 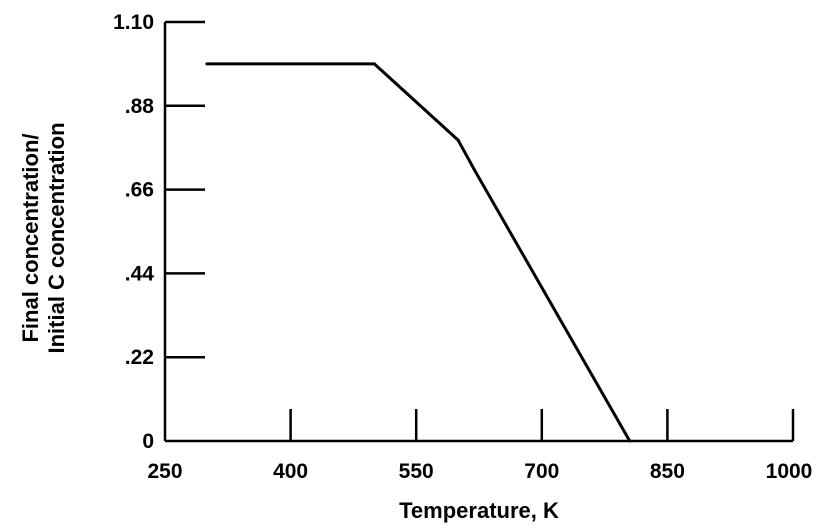 What do you see at coordinates (140, 273) in the screenshot?
I see `y-tick-label: .44` at bounding box center [140, 273].